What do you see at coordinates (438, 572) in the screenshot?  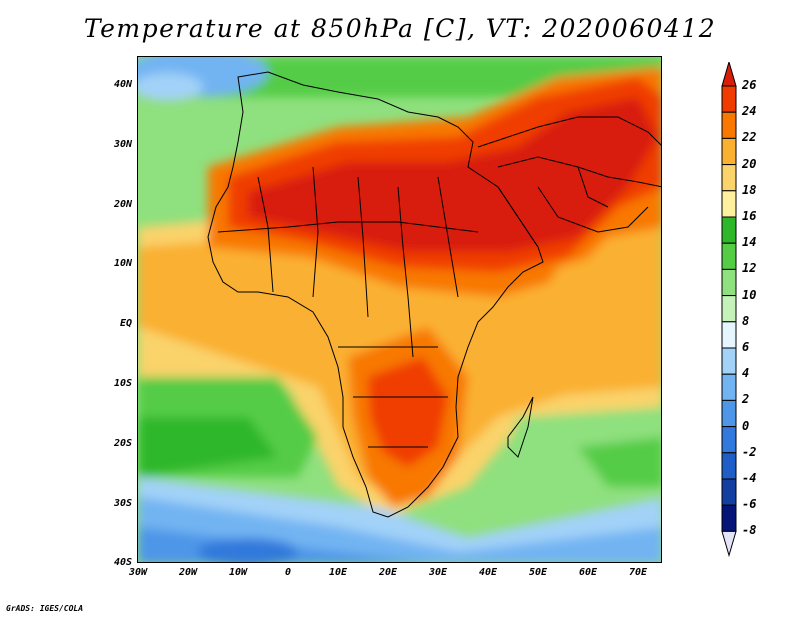 I see `lon-label-30e: 30E` at bounding box center [438, 572].